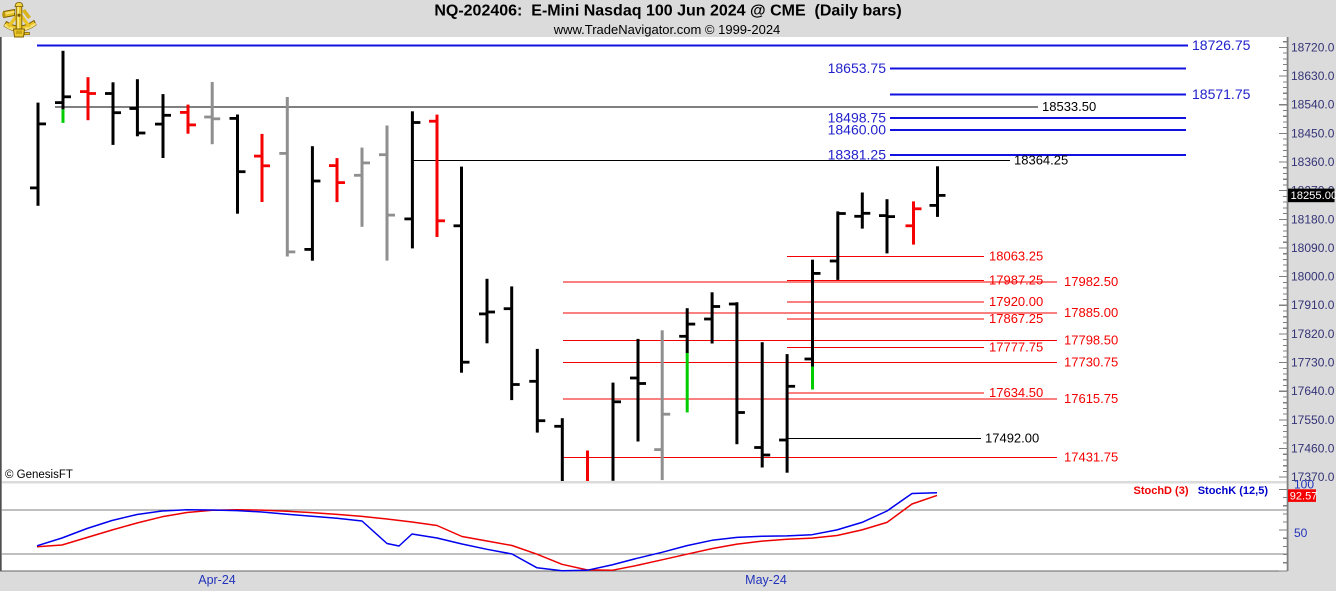  I want to click on svg-text: 17431.75, so click(1091, 457).